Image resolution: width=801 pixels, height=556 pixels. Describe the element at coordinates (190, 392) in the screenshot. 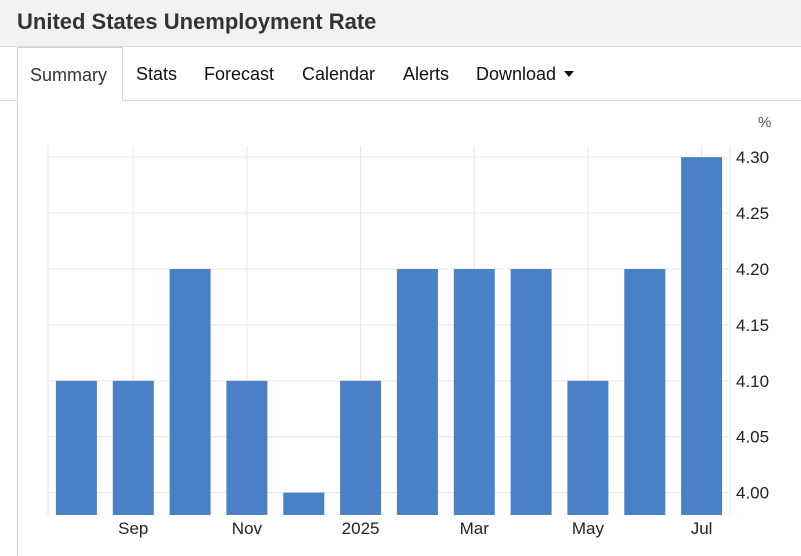

I see `bar-oct-2024` at that location.